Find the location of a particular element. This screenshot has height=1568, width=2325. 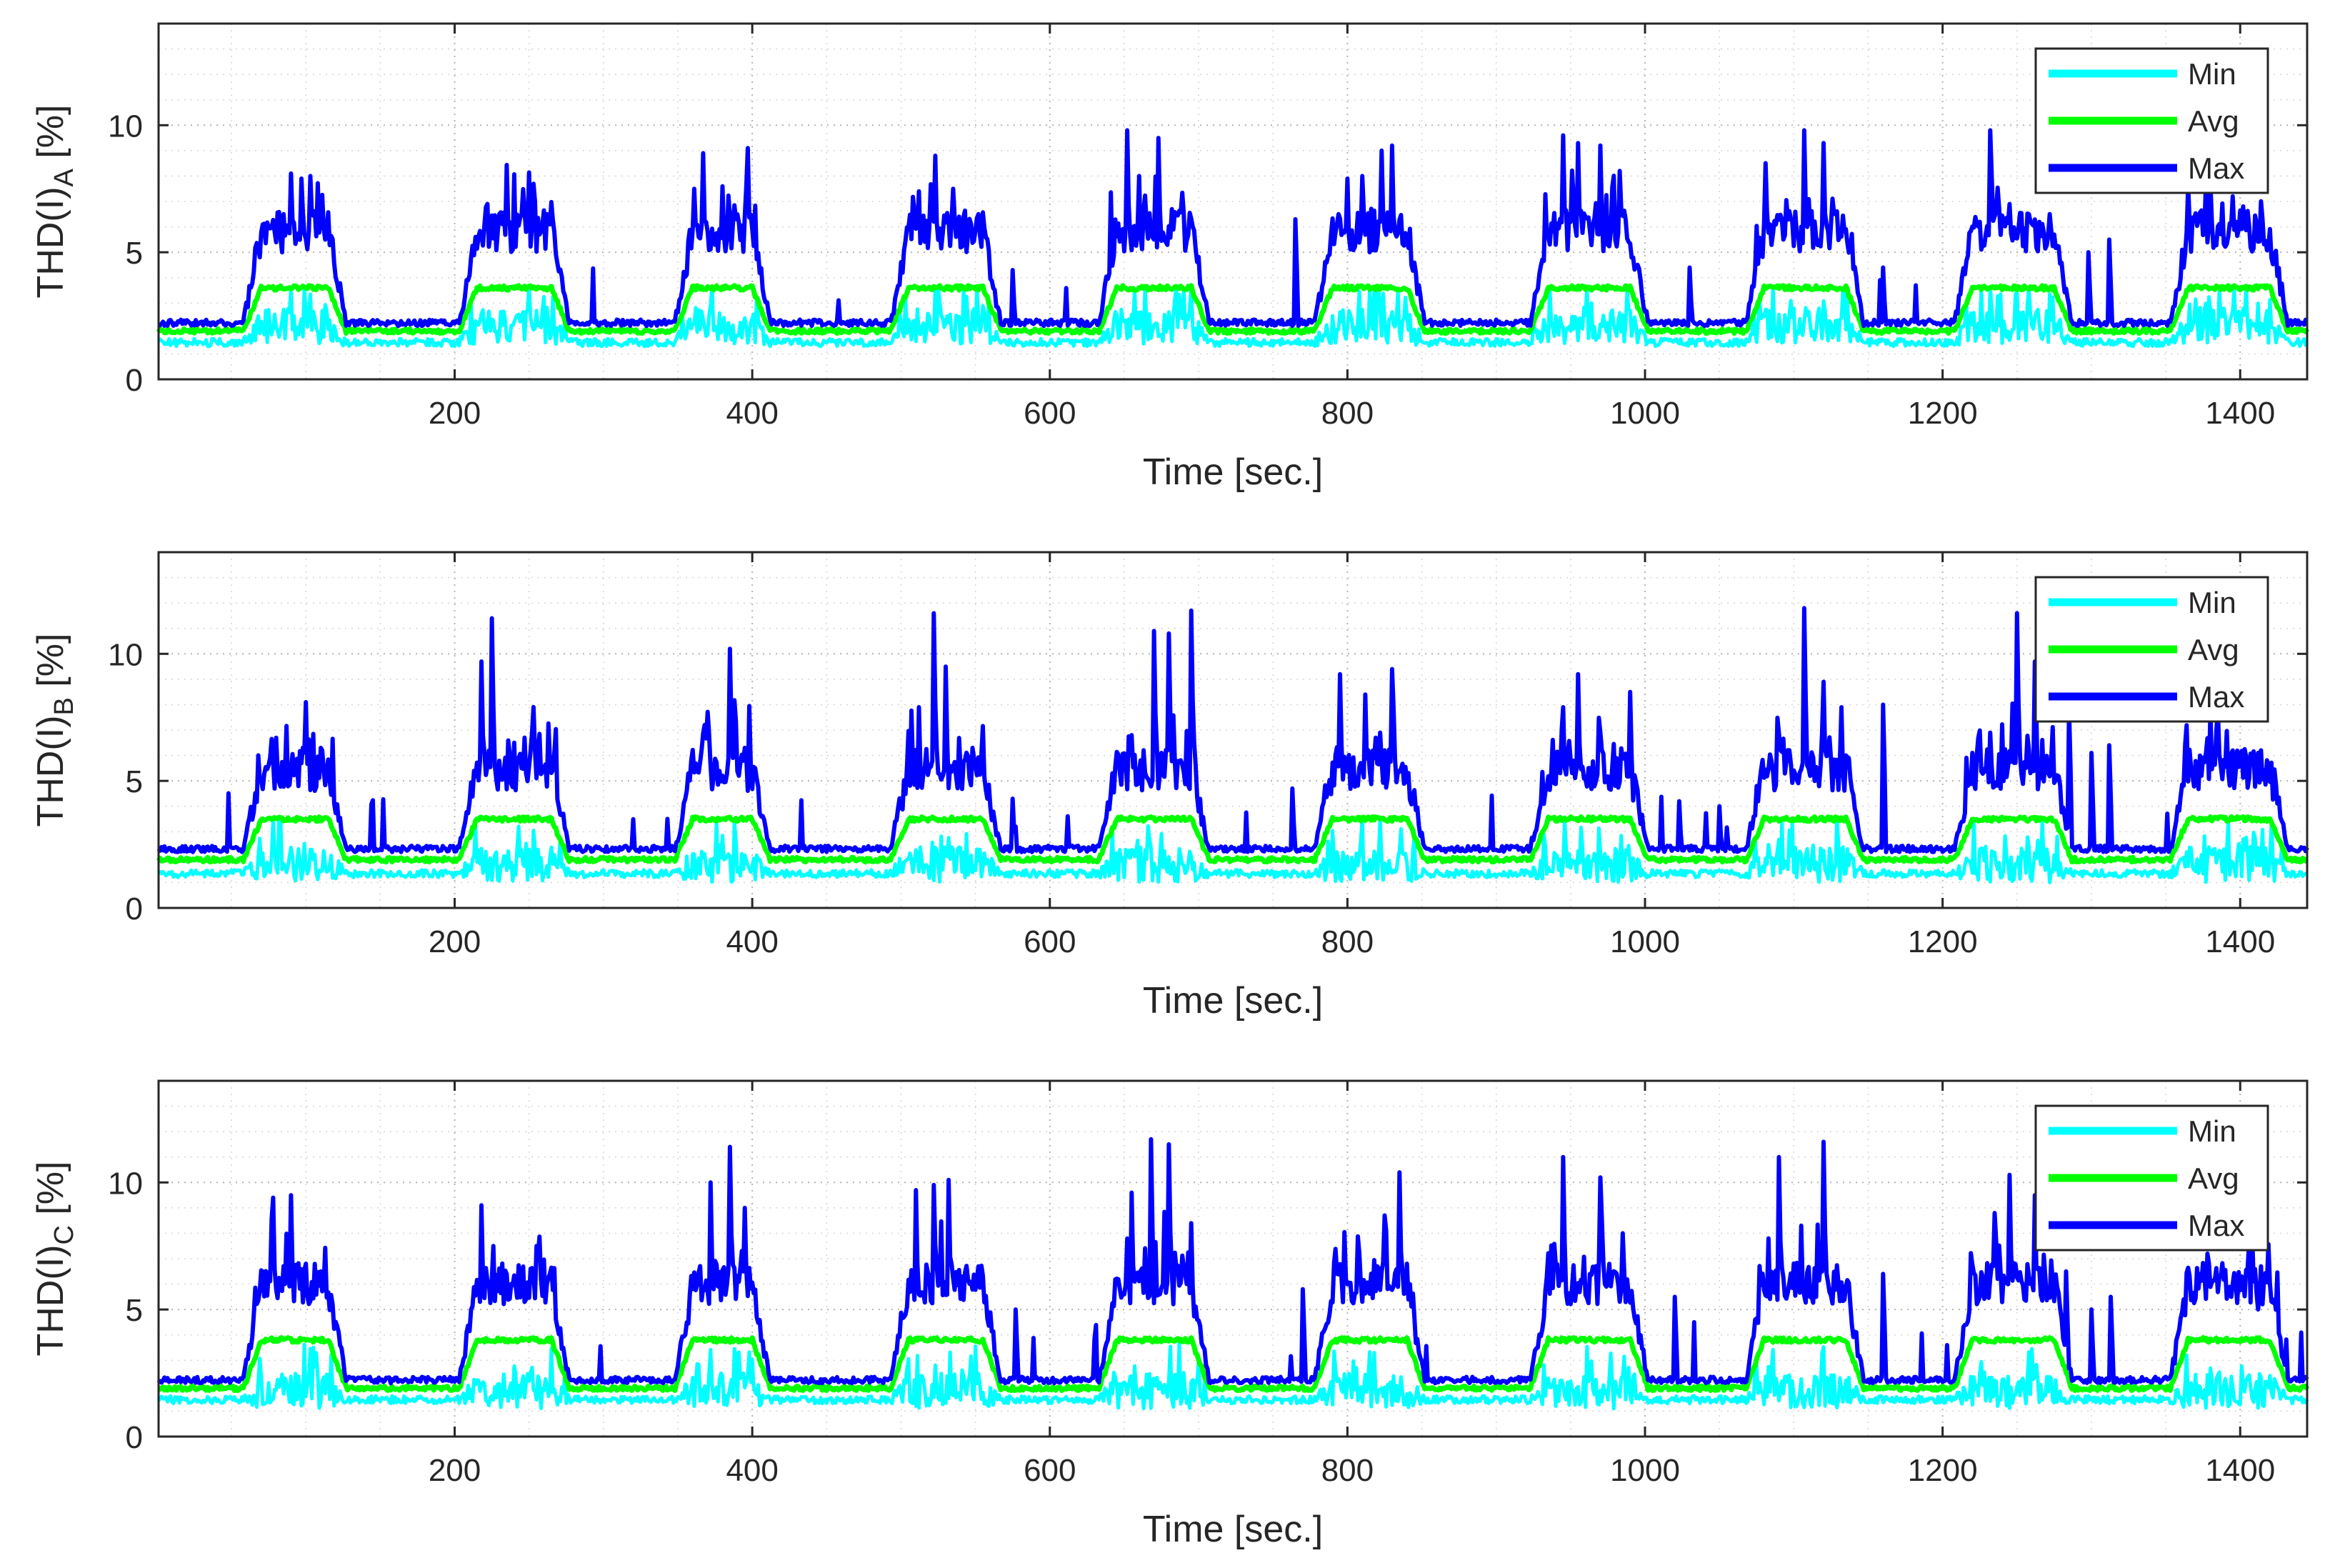

y-label-subscript: C is located at coordinates (64, 1234).